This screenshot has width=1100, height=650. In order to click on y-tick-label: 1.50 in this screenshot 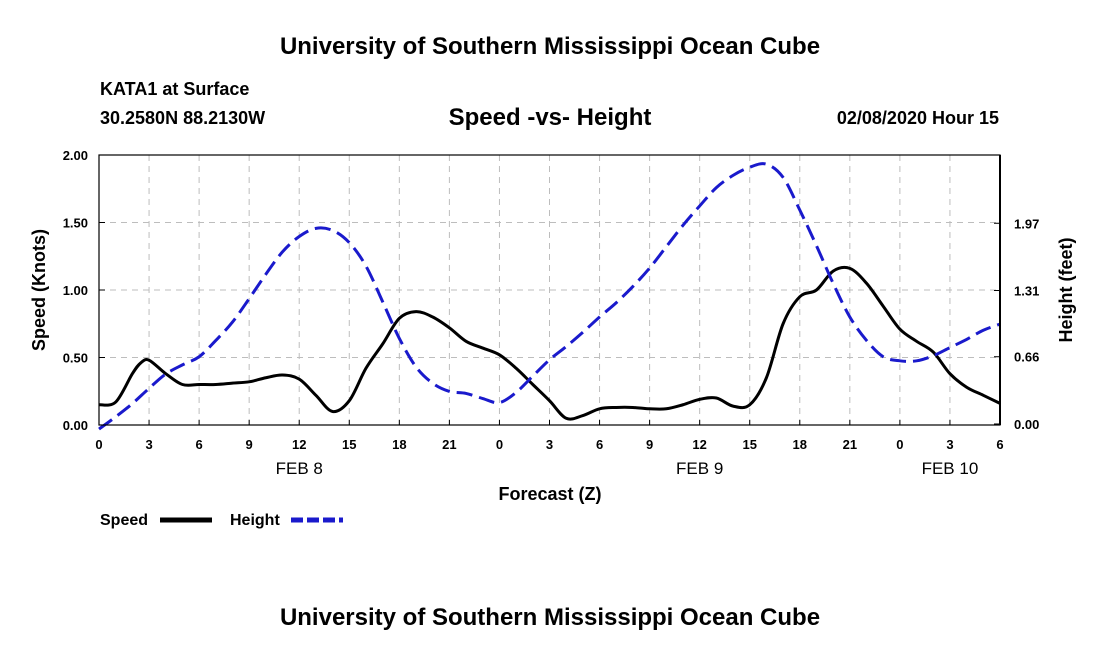, I will do `click(75, 223)`.